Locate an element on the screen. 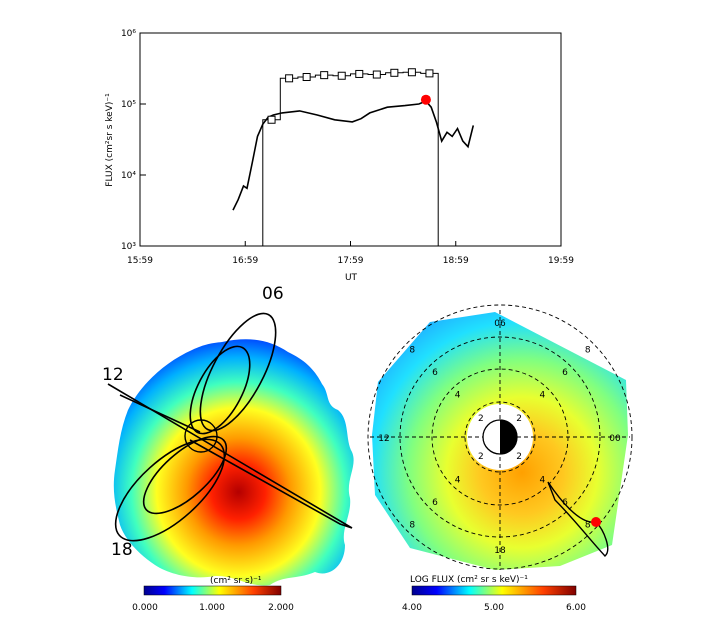 This screenshot has width=705, height=630. x-tick-label-2: 17:59 is located at coordinates (351, 261).